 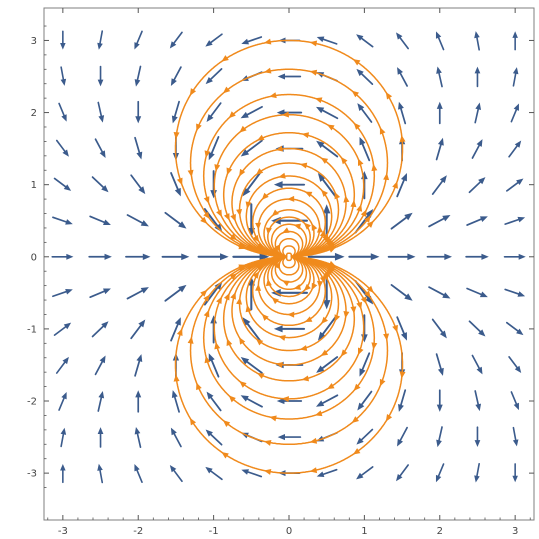 I want to click on y-tick-label: 2, so click(x=34, y=113).